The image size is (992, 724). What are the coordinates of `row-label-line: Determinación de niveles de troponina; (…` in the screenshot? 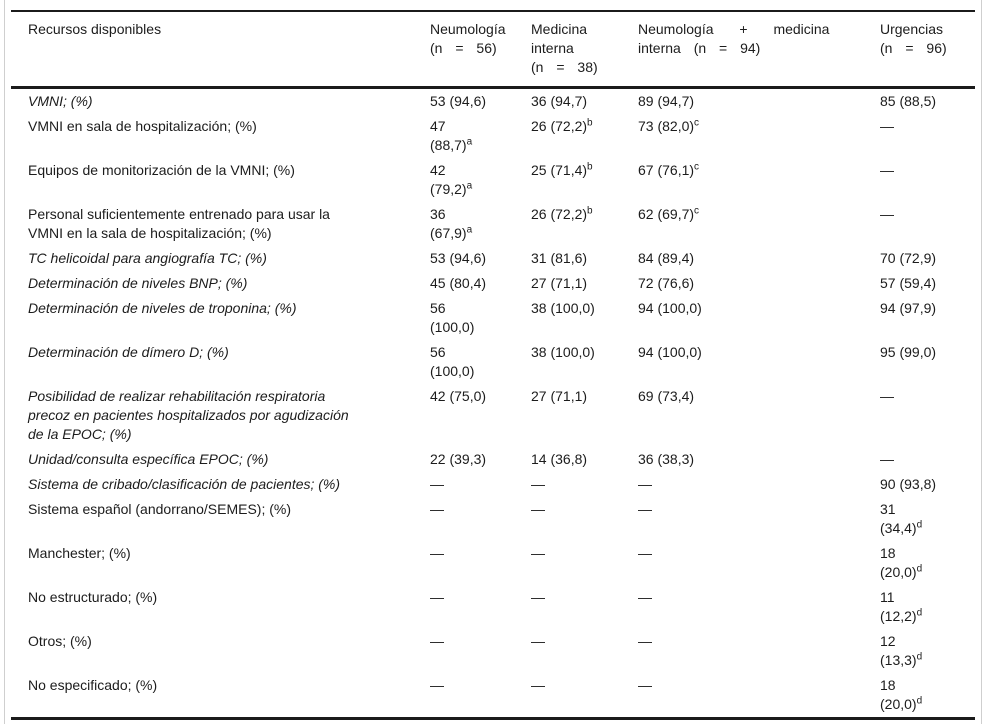 It's located at (162, 308).